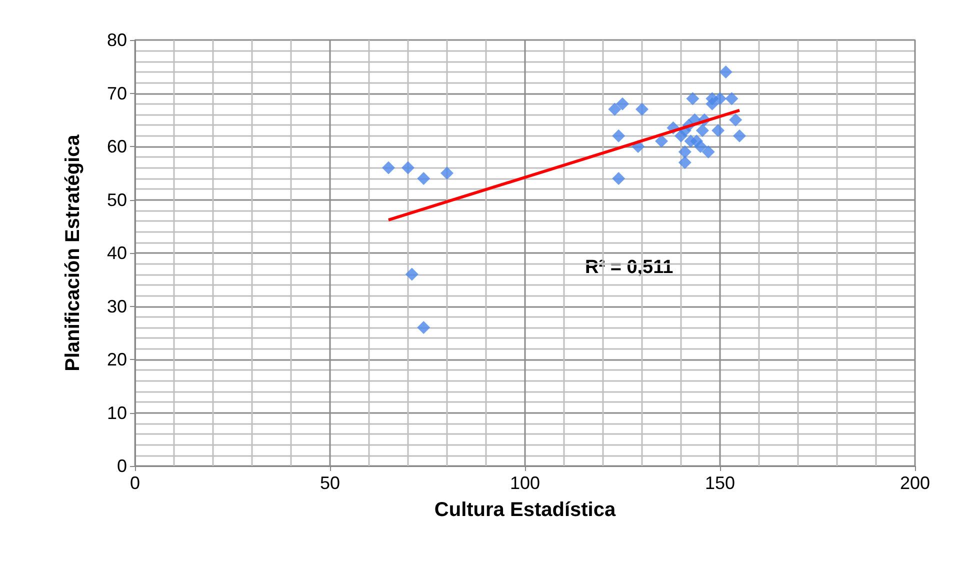  I want to click on y-tick-label: 10, so click(116, 412).